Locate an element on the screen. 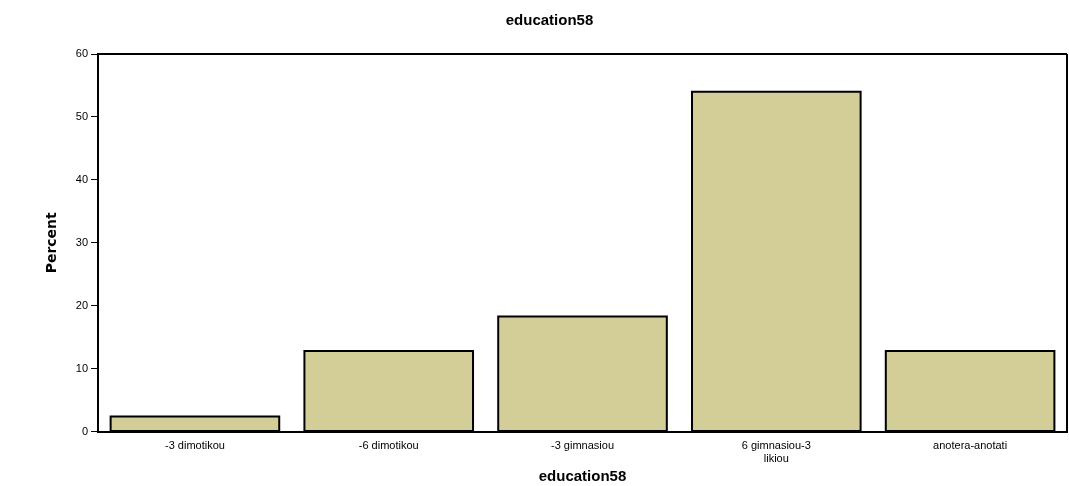 This screenshot has width=1069, height=486. y-tick-label: 20 is located at coordinates (82, 304).